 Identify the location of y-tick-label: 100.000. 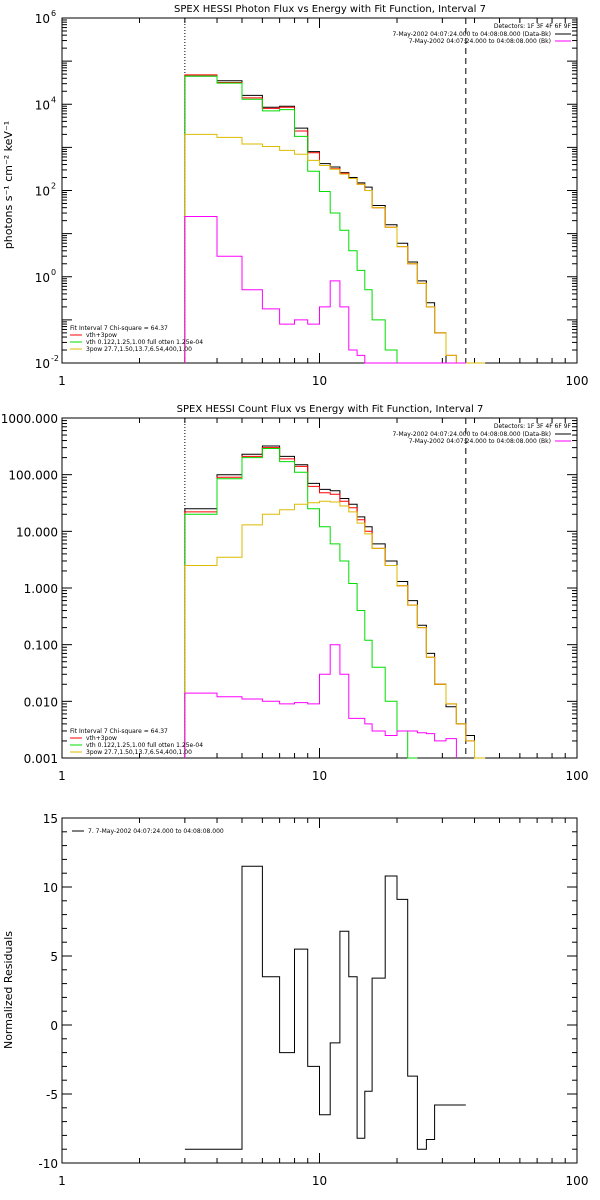
(33, 476).